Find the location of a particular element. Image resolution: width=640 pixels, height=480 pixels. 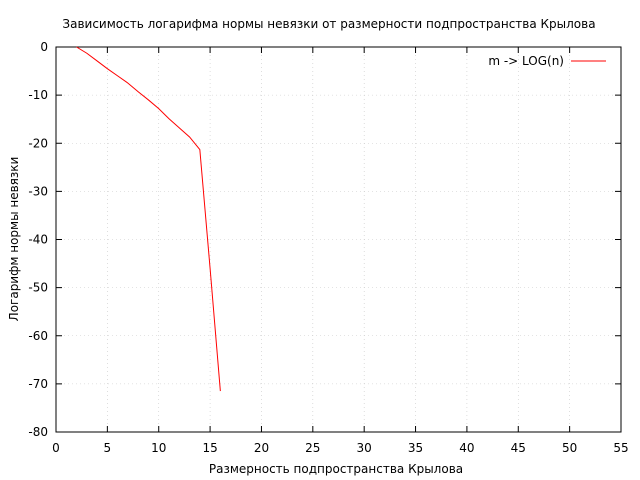

y-axis-label: Логарифм нормы невязки is located at coordinates (14, 239).